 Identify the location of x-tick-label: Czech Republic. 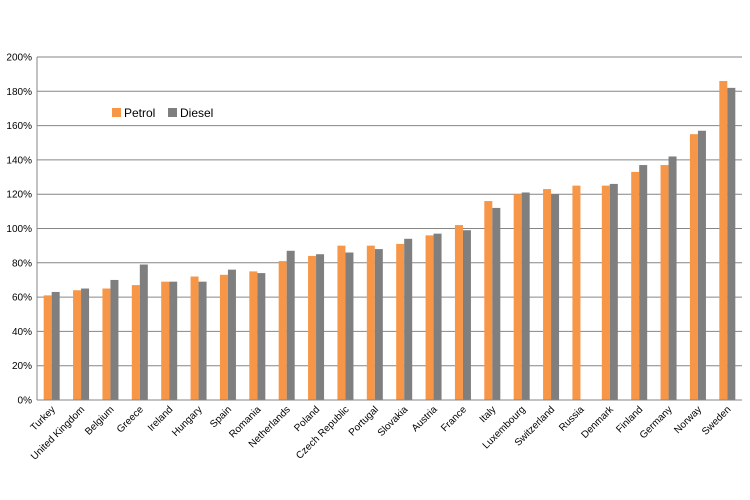
(322, 432).